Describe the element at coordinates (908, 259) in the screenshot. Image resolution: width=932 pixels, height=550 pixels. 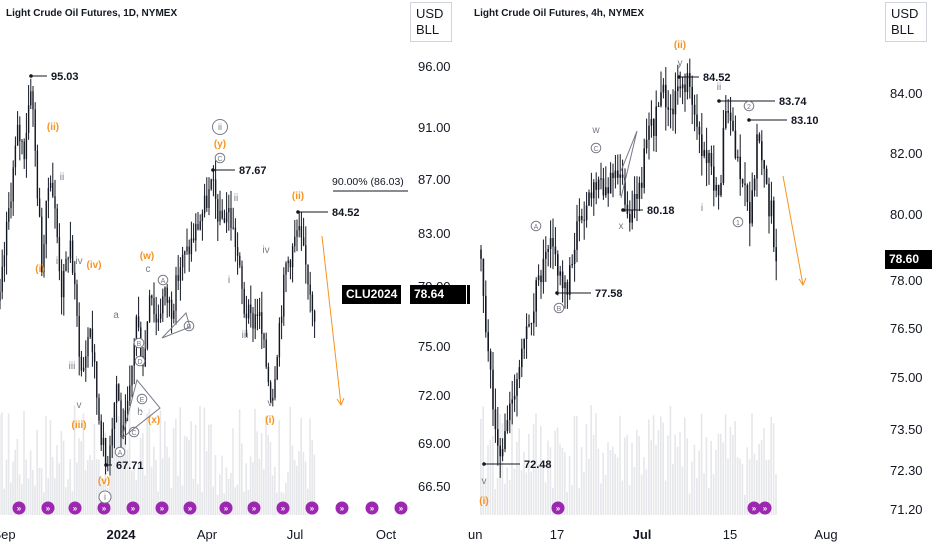
I see `last-price-tag: 78.60` at that location.